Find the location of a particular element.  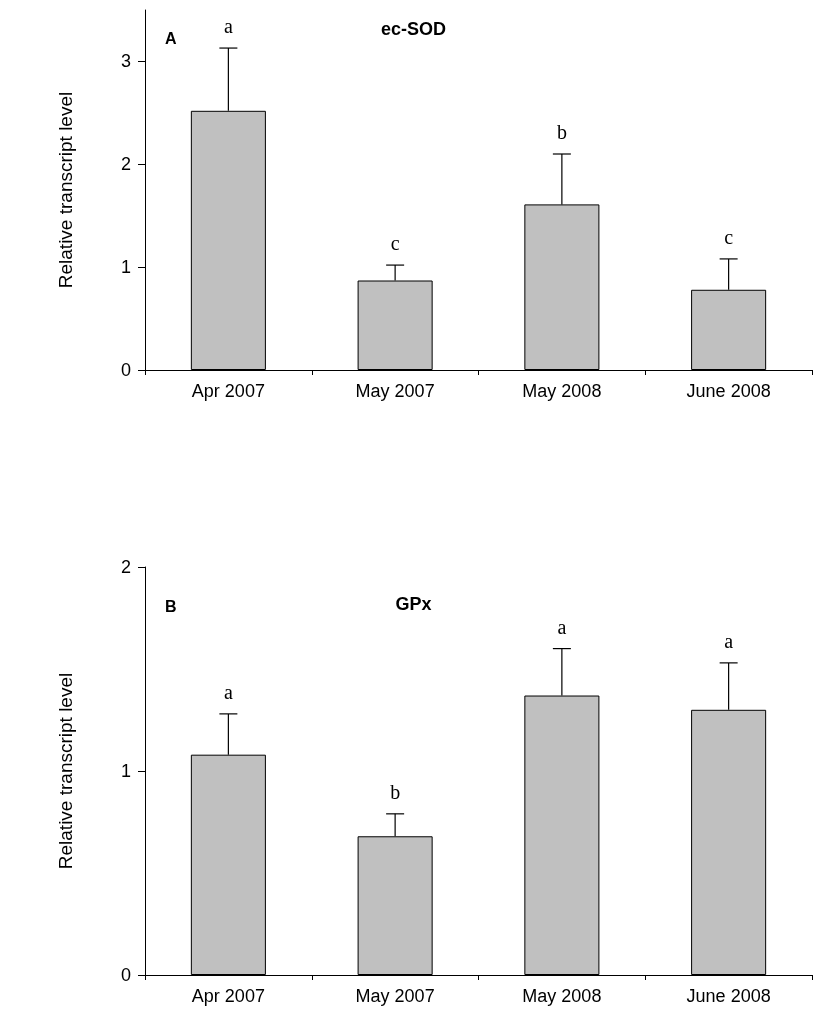

annotation: B is located at coordinates (171, 606).